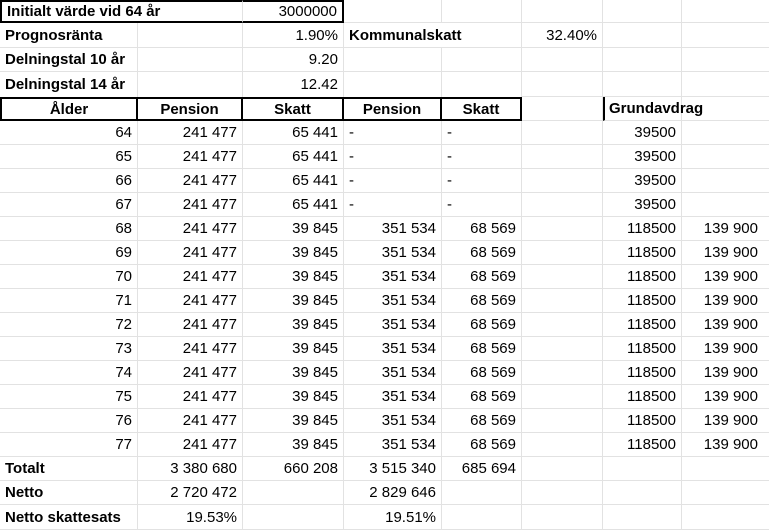 The image size is (769, 530). Describe the element at coordinates (393, 493) in the screenshot. I see `netto-pension-14yr-cell: 2 829 646` at that location.